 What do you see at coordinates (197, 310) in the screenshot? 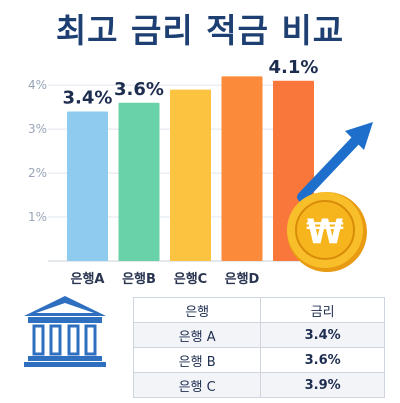
I see `header-bank: 은행` at bounding box center [197, 310].